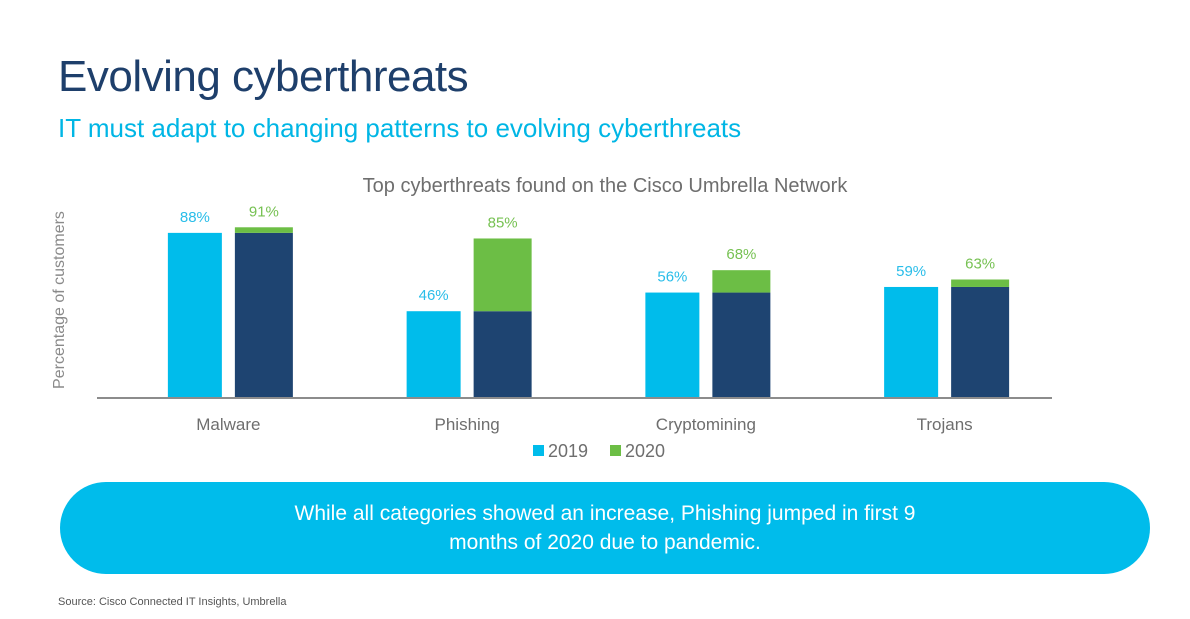 The height and width of the screenshot is (619, 1190). I want to click on bar-2020-increase-malware, so click(263, 230).